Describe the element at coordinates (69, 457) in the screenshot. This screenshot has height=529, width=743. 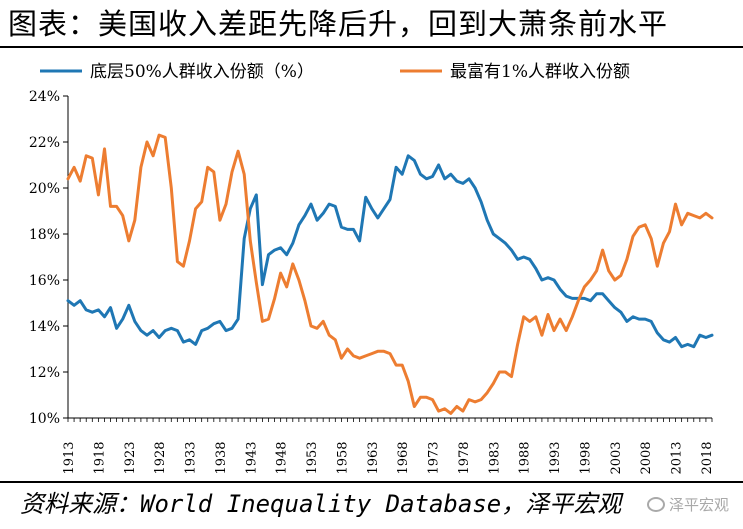
I see `x-tick-label: 1913` at that location.